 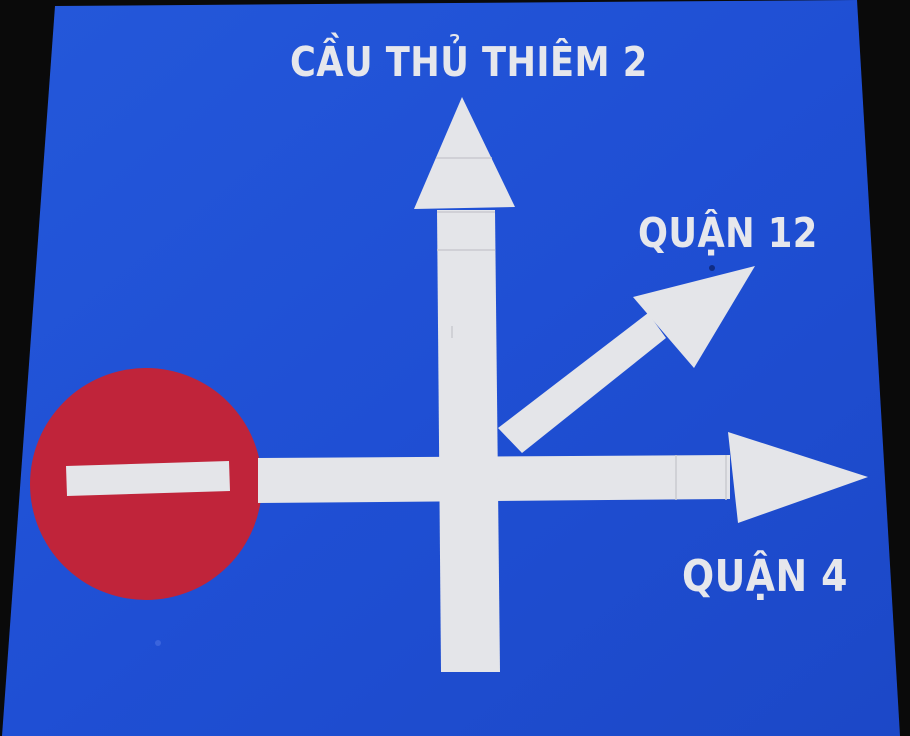 I want to click on destination-label-east: QUẬN 4, so click(x=765, y=576).